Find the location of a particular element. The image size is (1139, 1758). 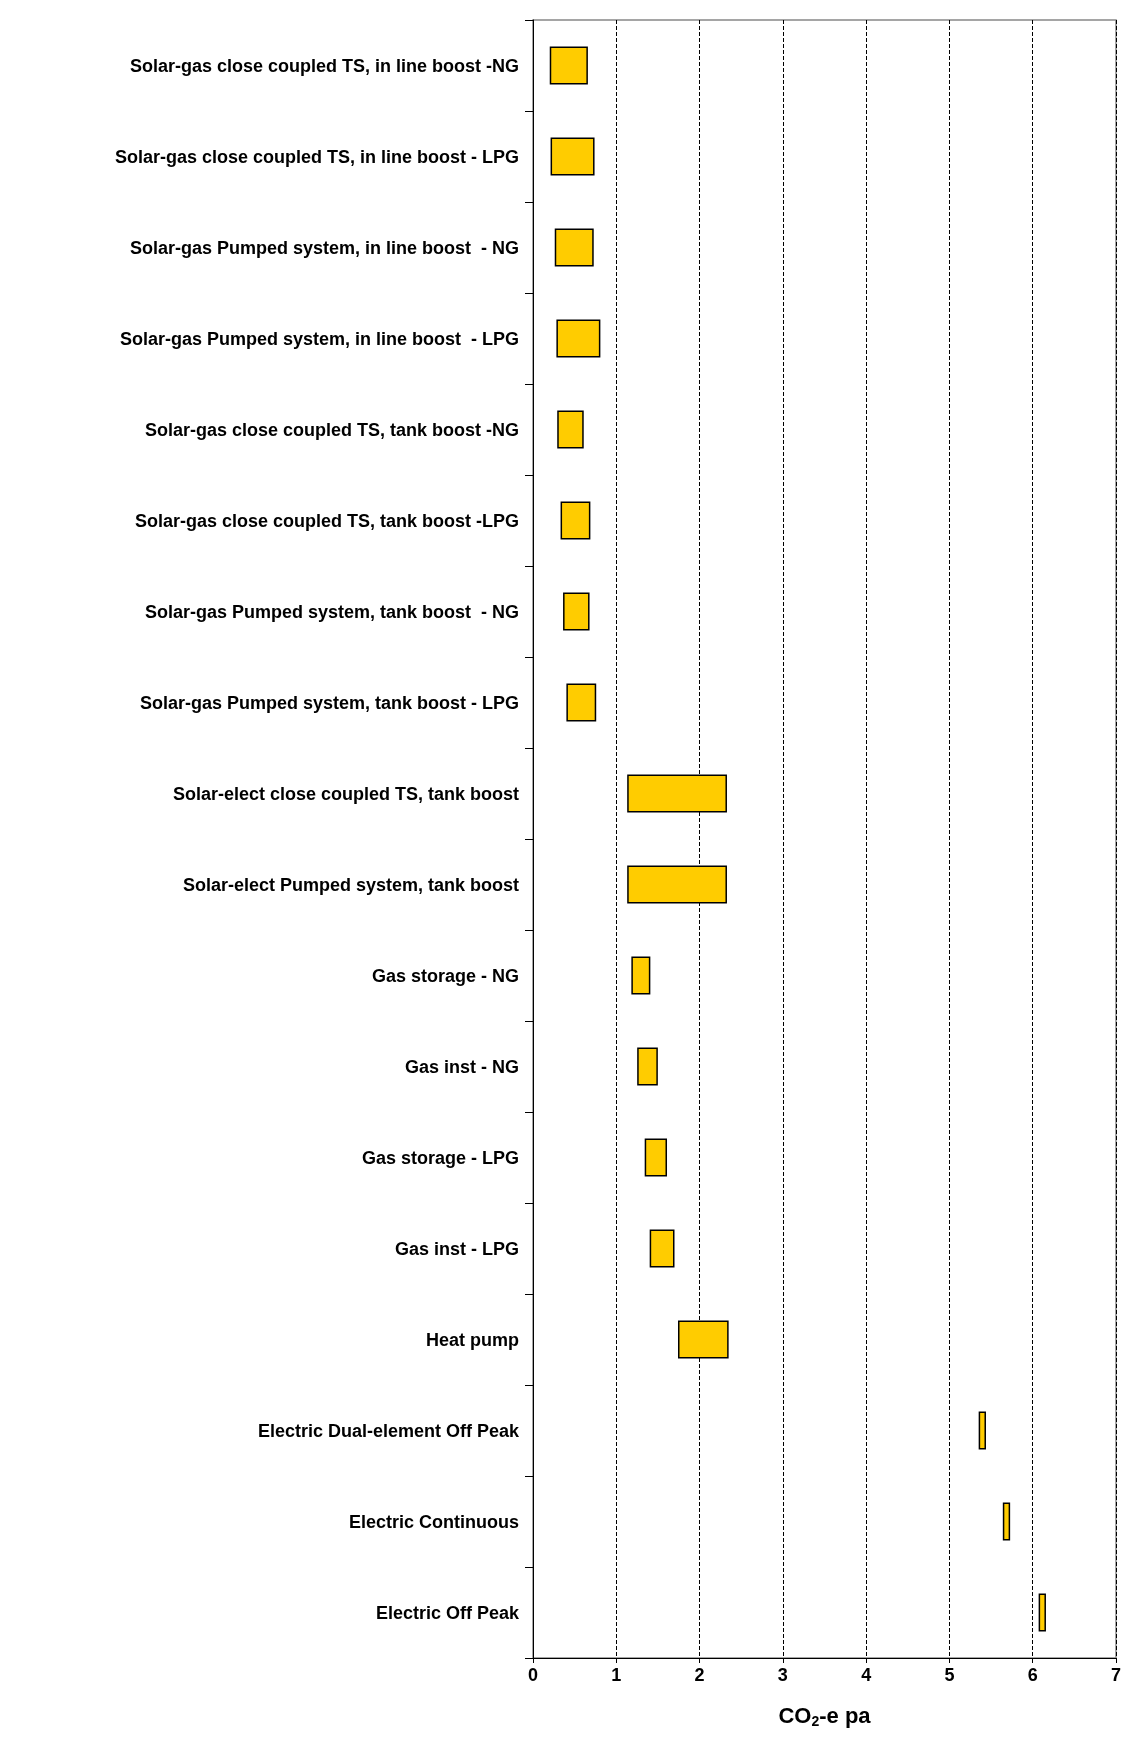

y-tick-label: Solar-gas Pumped system, in line boost - LPG is located at coordinates (319, 338).